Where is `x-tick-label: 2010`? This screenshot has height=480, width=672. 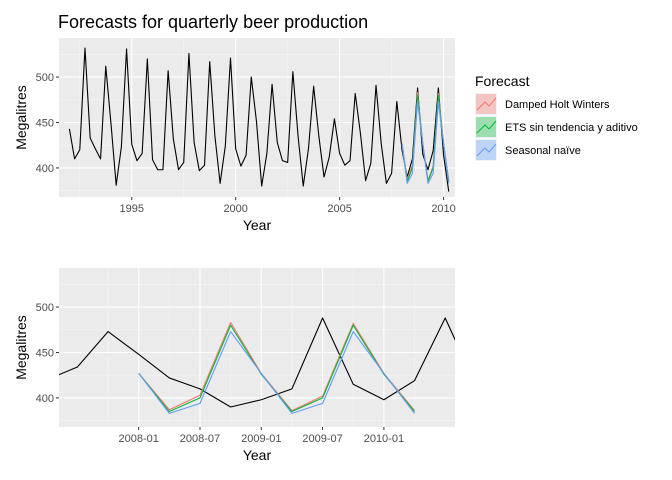 x-tick-label: 2010 is located at coordinates (443, 209).